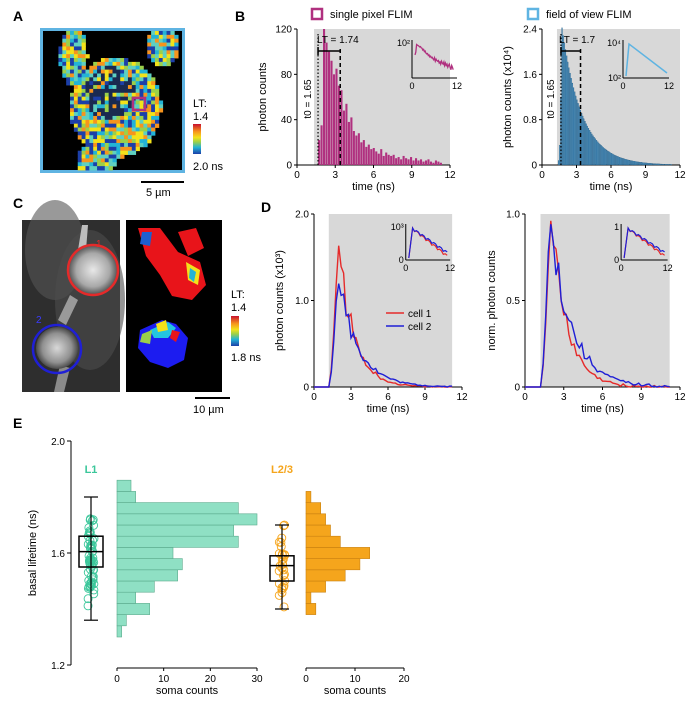 Image resolution: width=700 pixels, height=706 pixels. Describe the element at coordinates (374, 175) in the screenshot. I see `x-tick-label: 6` at that location.